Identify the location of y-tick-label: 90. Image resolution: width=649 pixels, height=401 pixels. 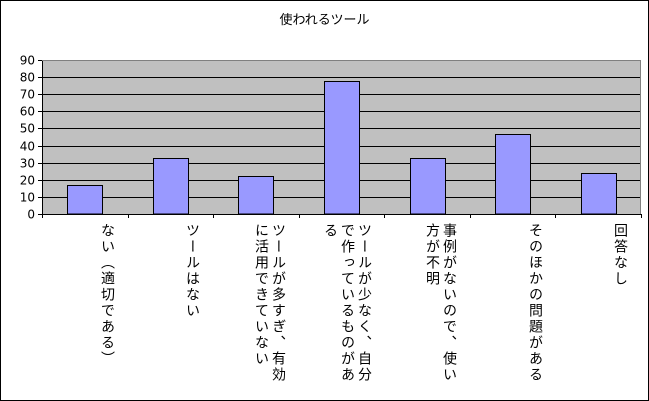
(27, 61).